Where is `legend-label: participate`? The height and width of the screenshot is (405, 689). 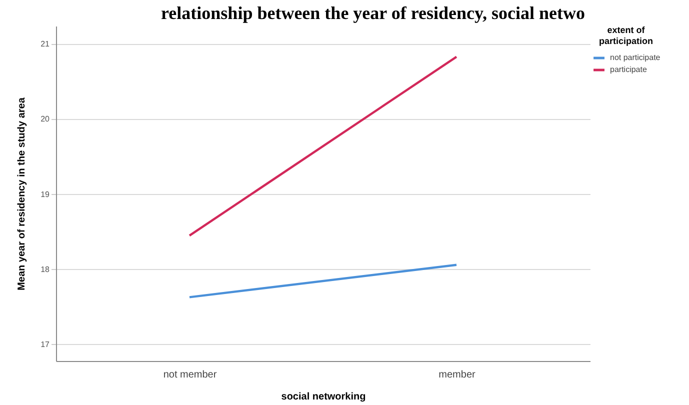
legend-label: participate is located at coordinates (629, 69).